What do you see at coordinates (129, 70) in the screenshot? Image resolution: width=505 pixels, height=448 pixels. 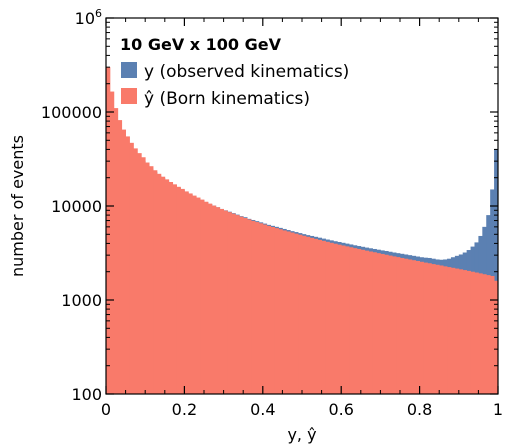 I see `legend-swatch-observed` at bounding box center [129, 70].